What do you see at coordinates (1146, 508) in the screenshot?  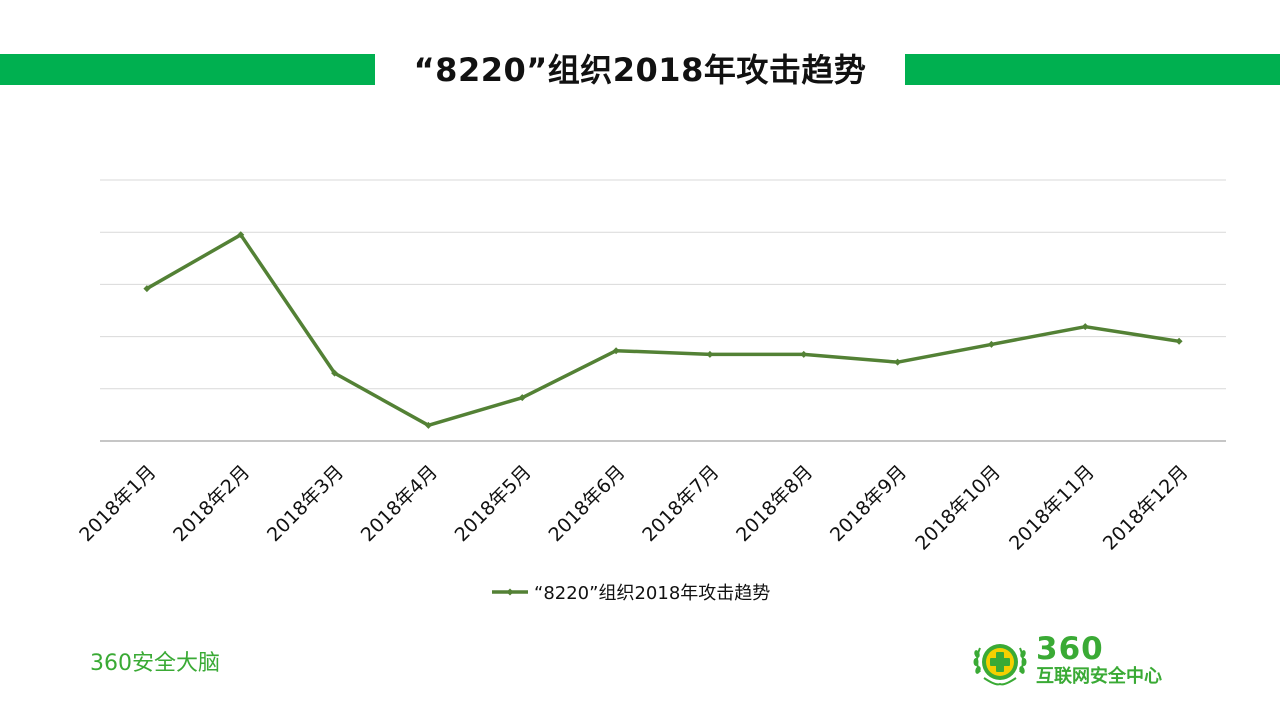 I see `x-tick-label: 2018年12月` at bounding box center [1146, 508].